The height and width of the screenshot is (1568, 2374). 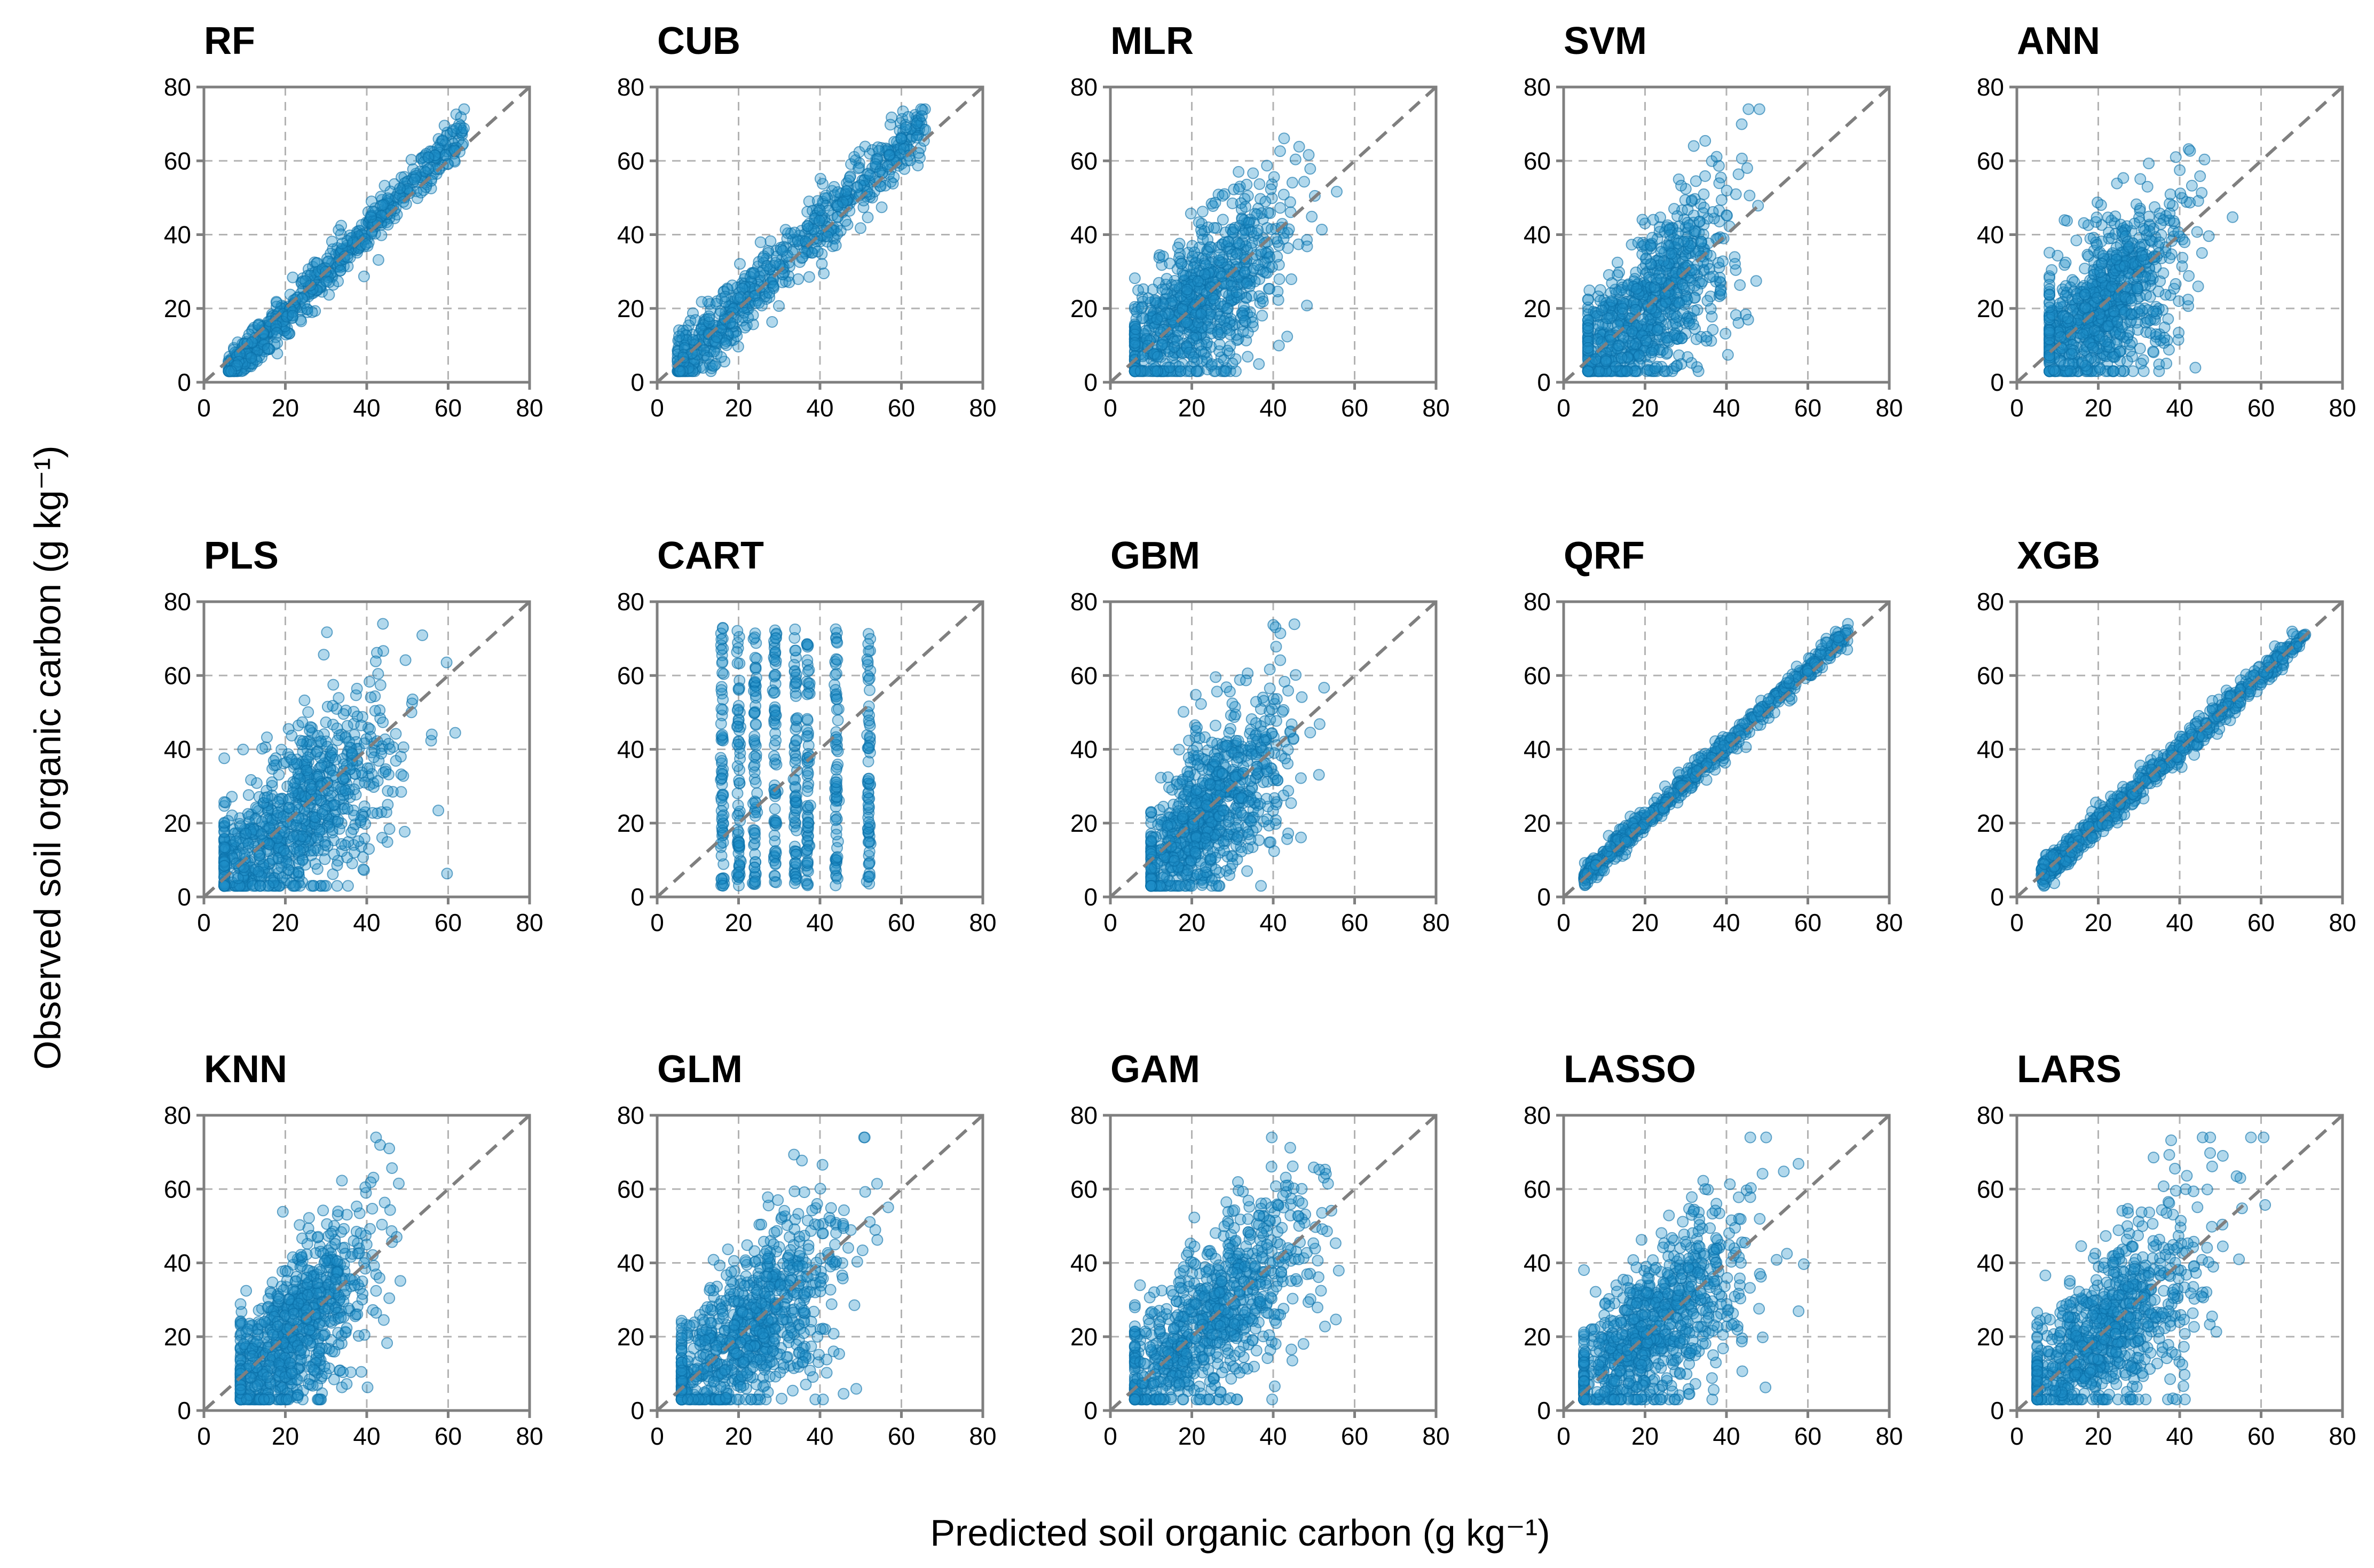 I want to click on points-cart, so click(x=796, y=756).